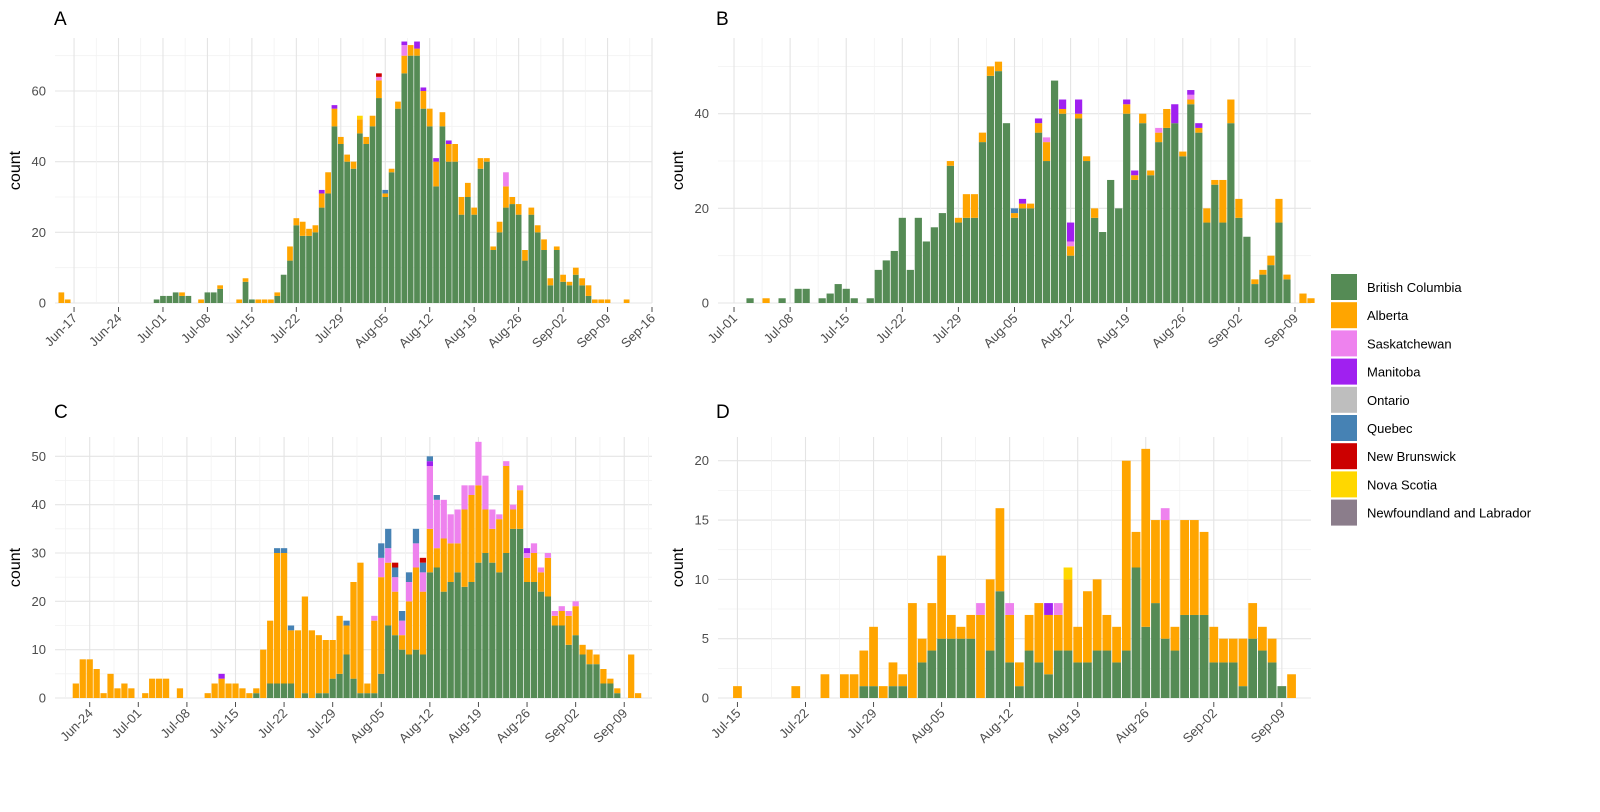 This screenshot has width=1600, height=812. What do you see at coordinates (371, 331) in the screenshot?
I see `x-tick-label: Aug-05` at bounding box center [371, 331].